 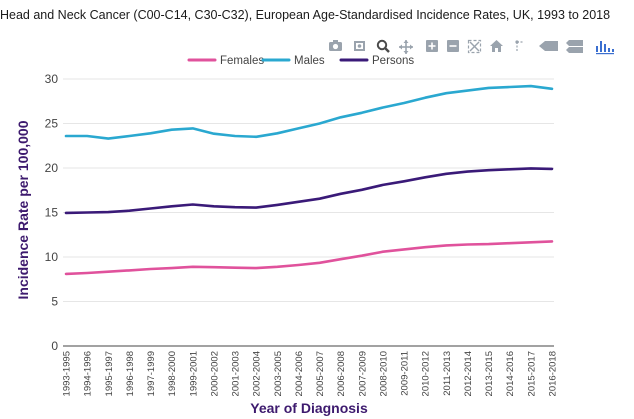 What do you see at coordinates (52, 257) in the screenshot?
I see `y-tick-label: 10` at bounding box center [52, 257].